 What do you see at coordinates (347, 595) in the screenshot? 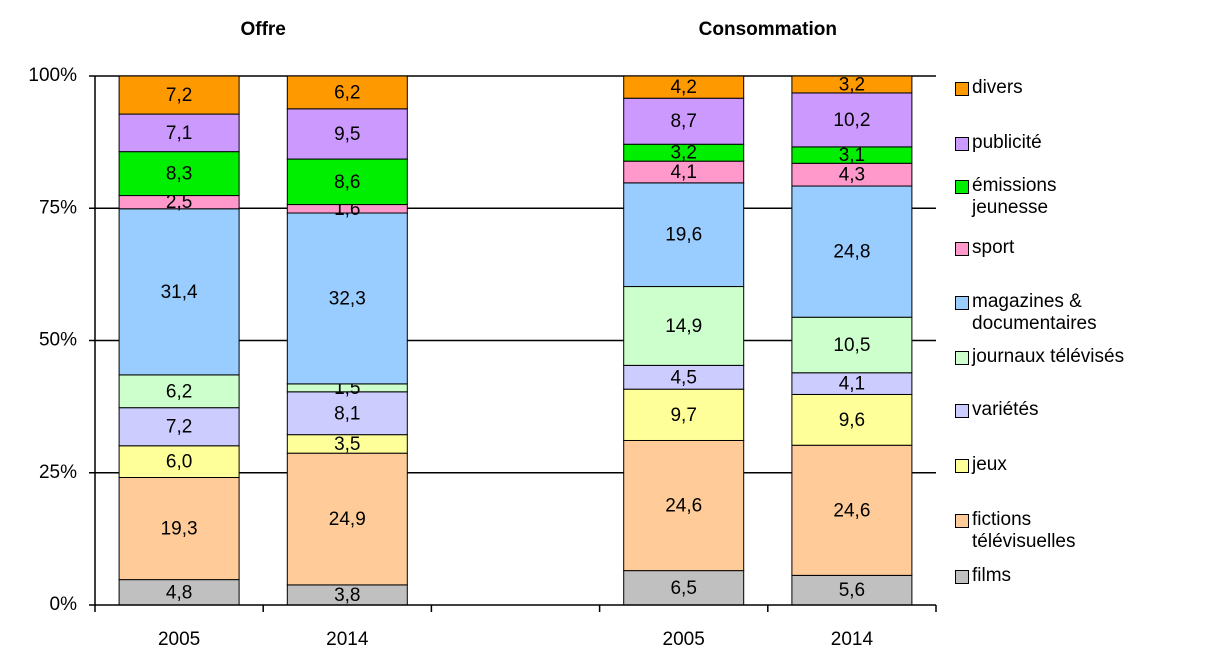
I see `data-label: 3,8` at bounding box center [347, 595].